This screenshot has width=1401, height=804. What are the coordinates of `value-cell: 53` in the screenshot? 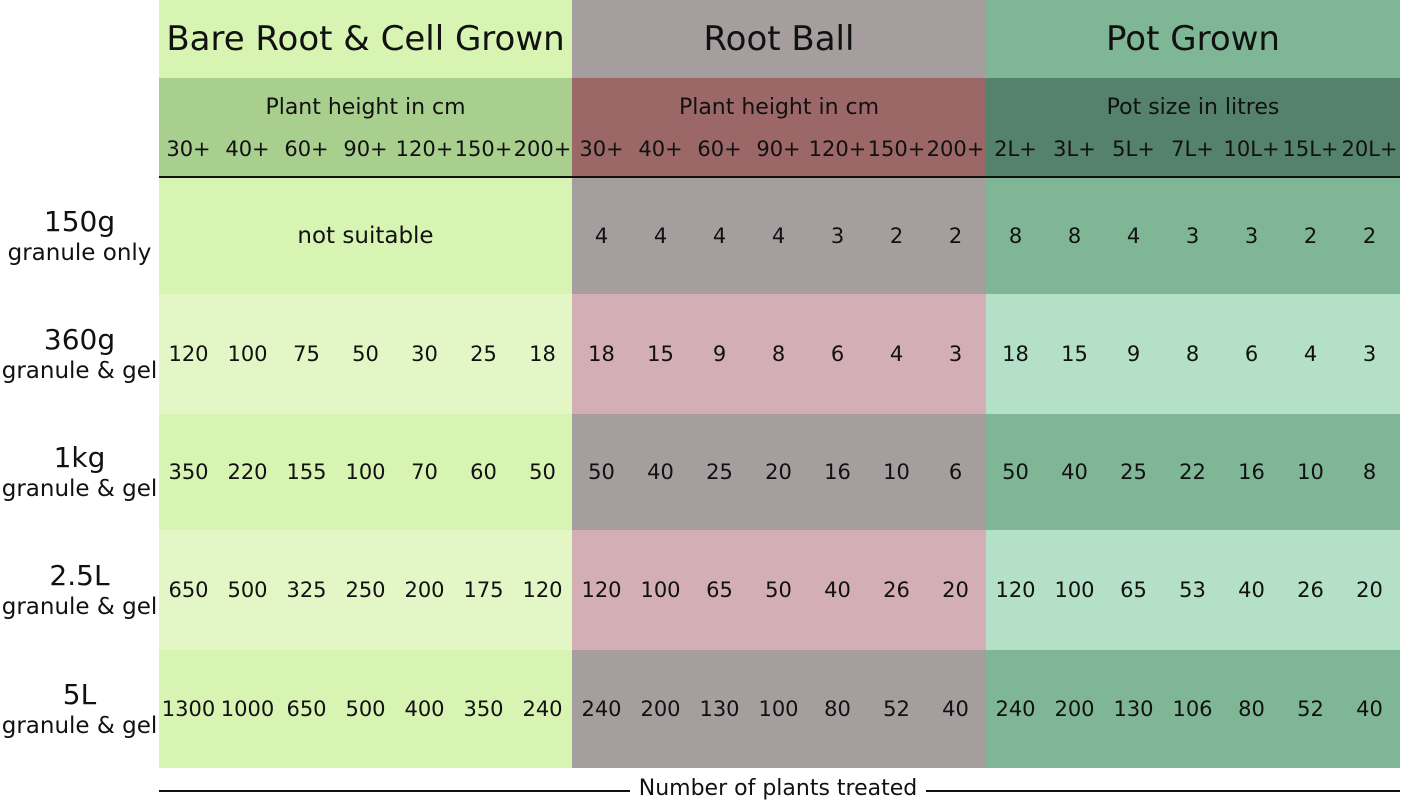 It's located at (1192, 590).